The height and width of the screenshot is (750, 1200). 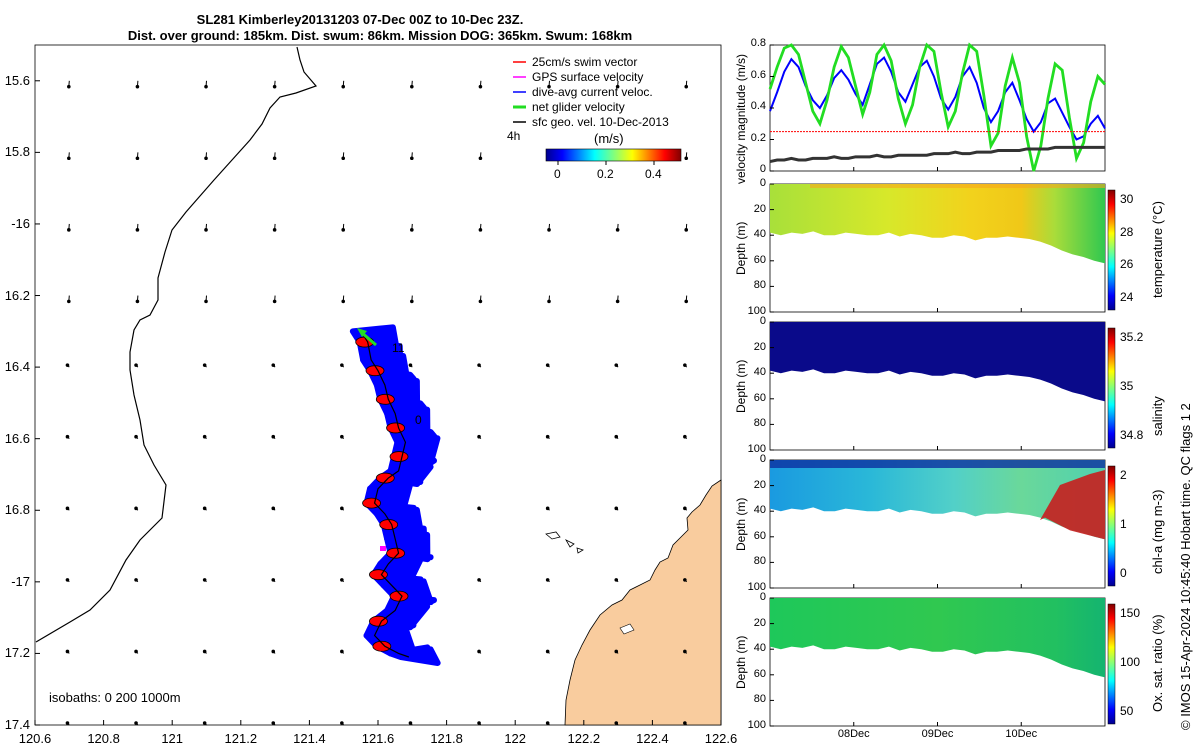 What do you see at coordinates (17, 438) in the screenshot?
I see `lat-tick-label: 16.6` at bounding box center [17, 438].